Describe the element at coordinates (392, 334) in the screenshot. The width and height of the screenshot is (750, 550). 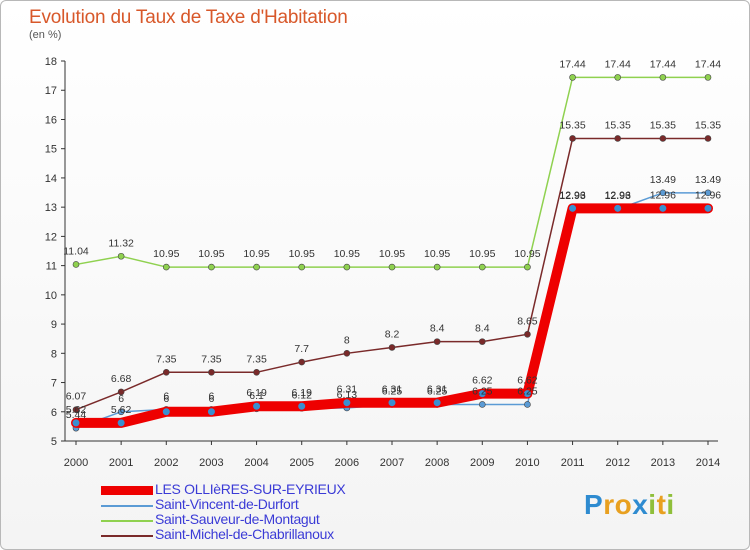
I see `data-label: 8.2` at that location.